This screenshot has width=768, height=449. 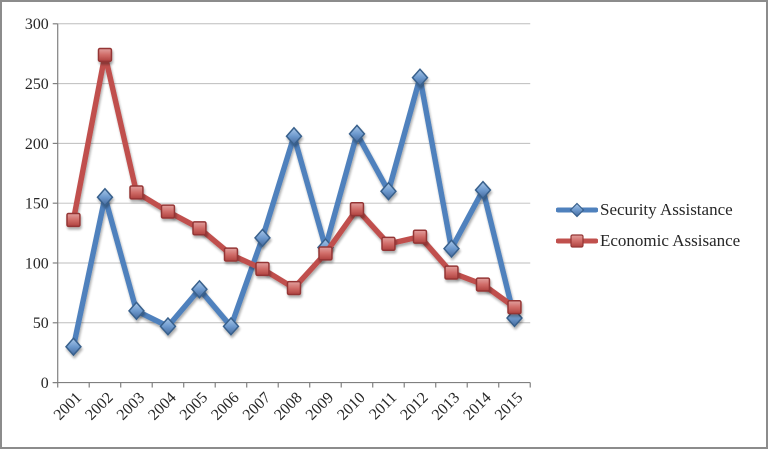 What do you see at coordinates (351, 406) in the screenshot?
I see `x-axis-tick-label: 2010` at bounding box center [351, 406].